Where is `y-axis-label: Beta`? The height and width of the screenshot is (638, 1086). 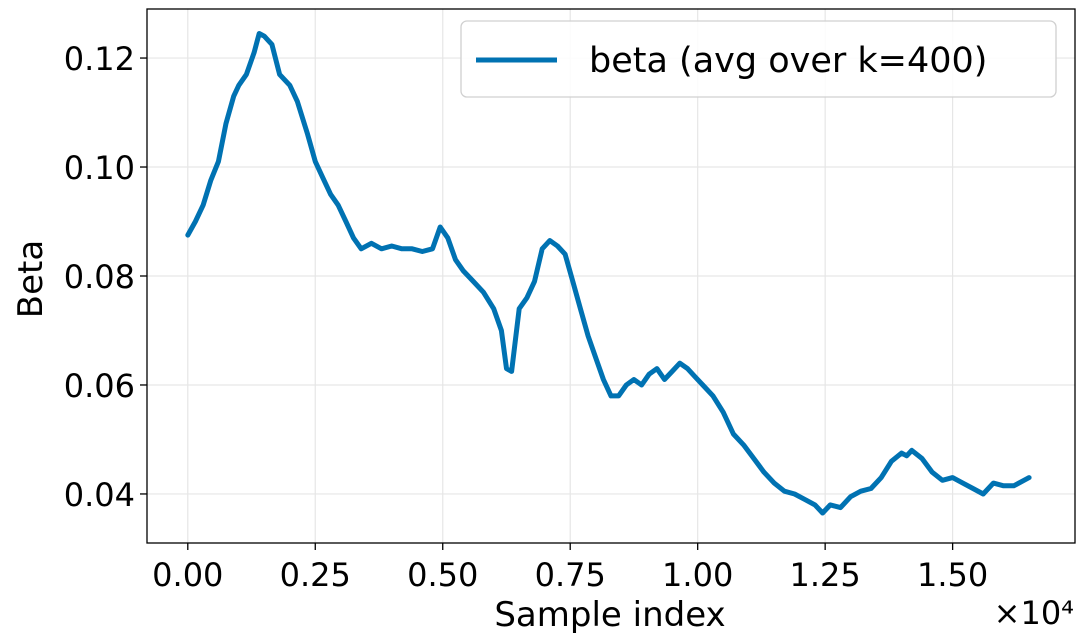
y-axis-label: Beta is located at coordinates (31, 279).